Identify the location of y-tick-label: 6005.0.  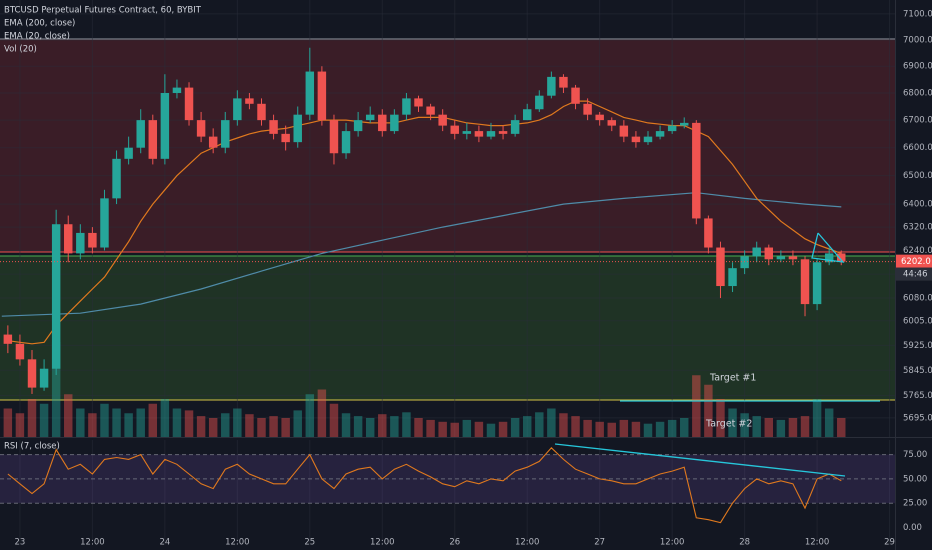
(917, 321).